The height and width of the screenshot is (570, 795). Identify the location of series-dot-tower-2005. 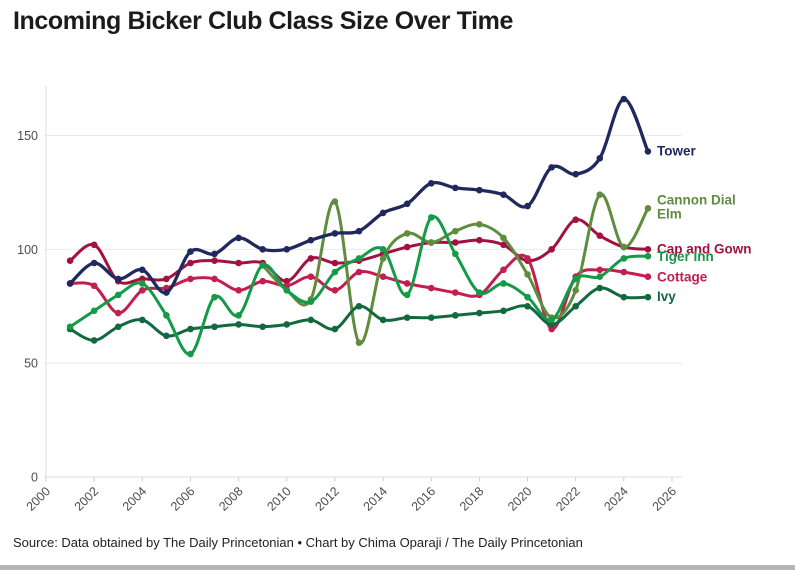
(166, 292).